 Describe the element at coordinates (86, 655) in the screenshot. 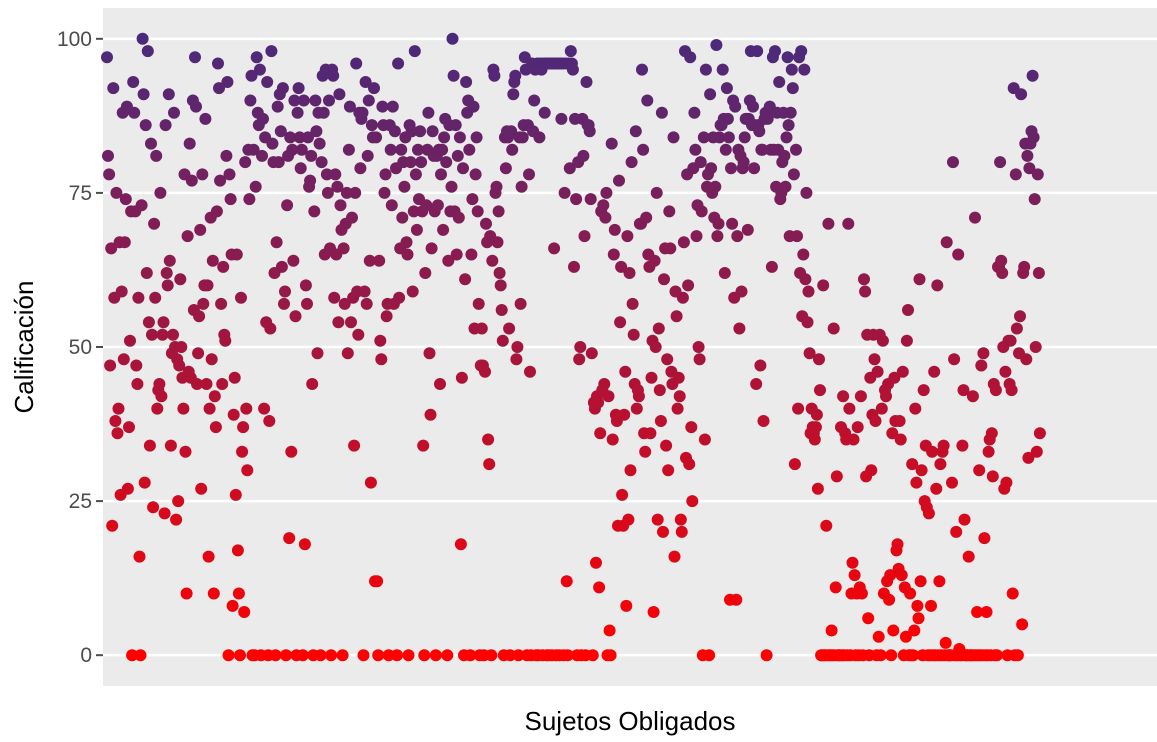

I see `y-tick-label-0: 0` at that location.